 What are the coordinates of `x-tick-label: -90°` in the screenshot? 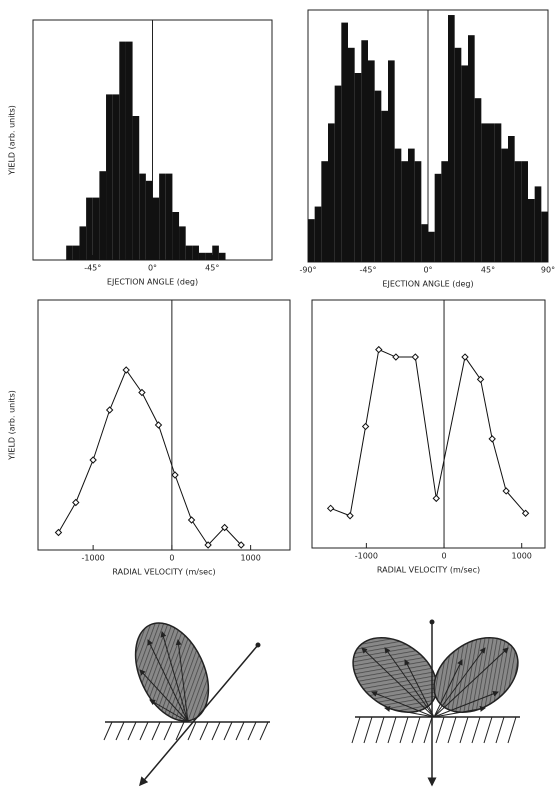 It's located at (307, 270).